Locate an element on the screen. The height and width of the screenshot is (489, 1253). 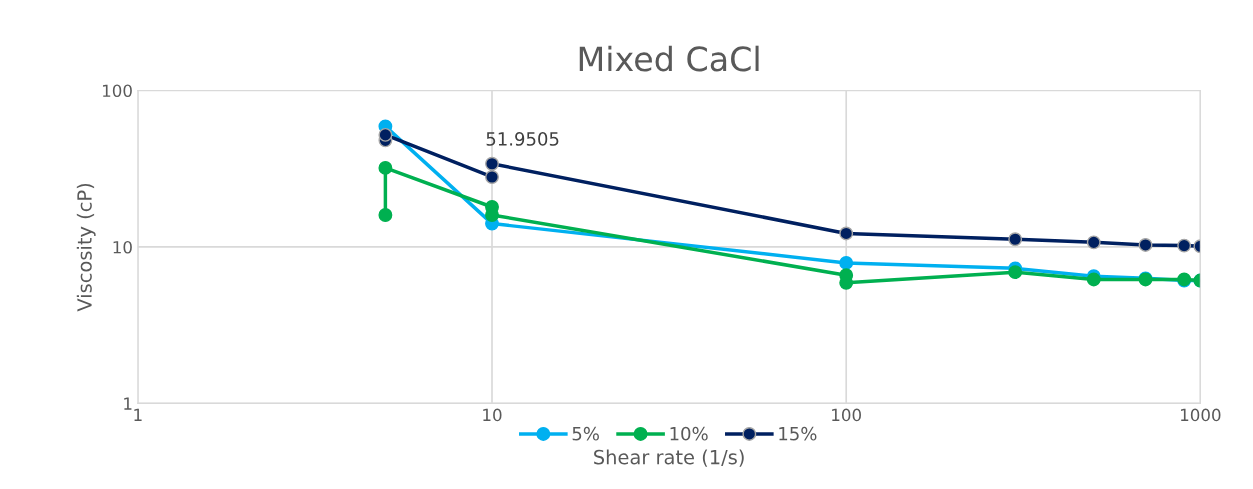
y-tick-label: 100 is located at coordinates (117, 91).